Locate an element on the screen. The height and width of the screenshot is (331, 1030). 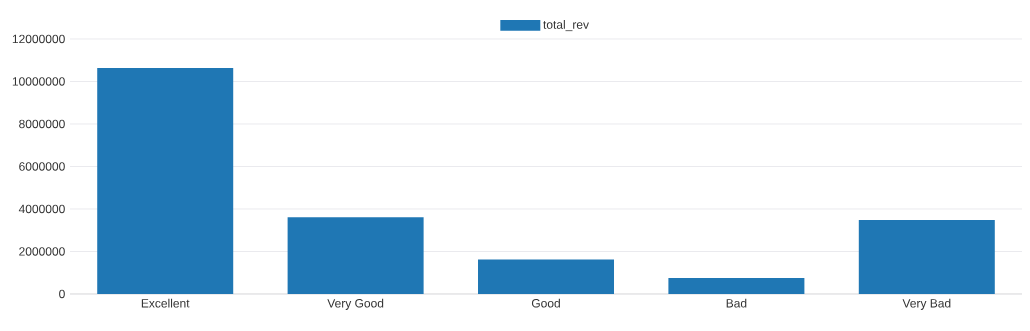
x-tick-label: Very Bad is located at coordinates (926, 304).